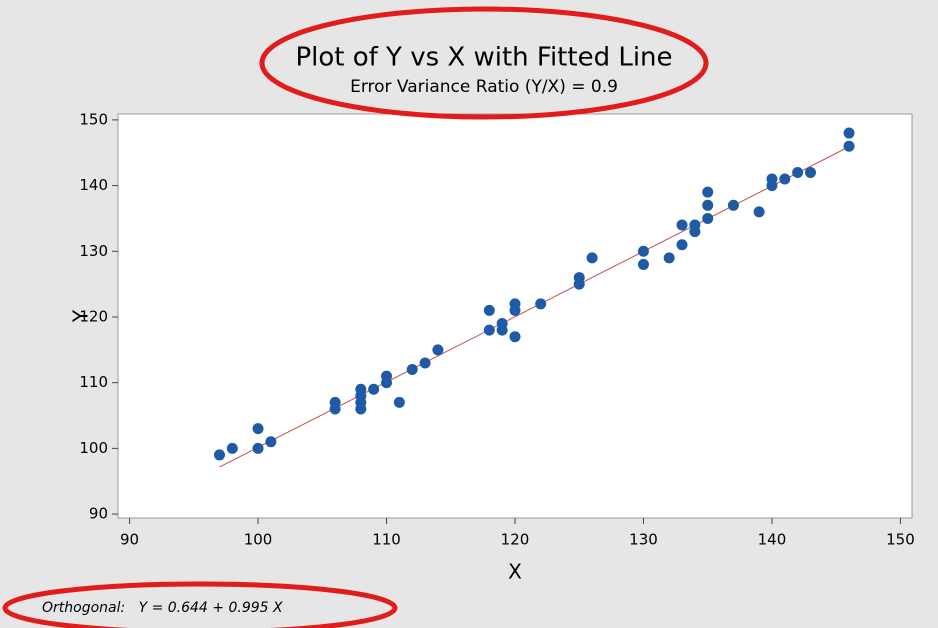 The height and width of the screenshot is (628, 938). I want to click on equation-annotation: Orthogonal: Y = 0.644 + 0.995 X, so click(162, 608).